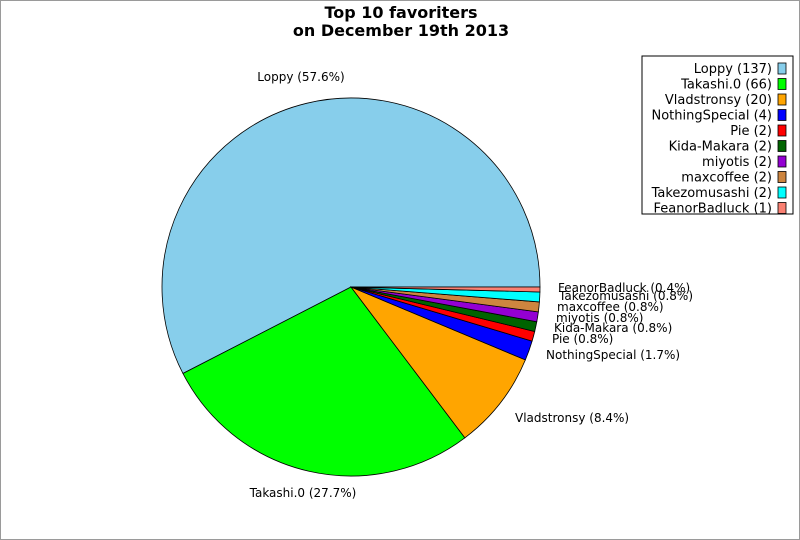 The image size is (800, 540). What do you see at coordinates (401, 30) in the screenshot?
I see `chart-subtitle: on December 19th 2013` at bounding box center [401, 30].